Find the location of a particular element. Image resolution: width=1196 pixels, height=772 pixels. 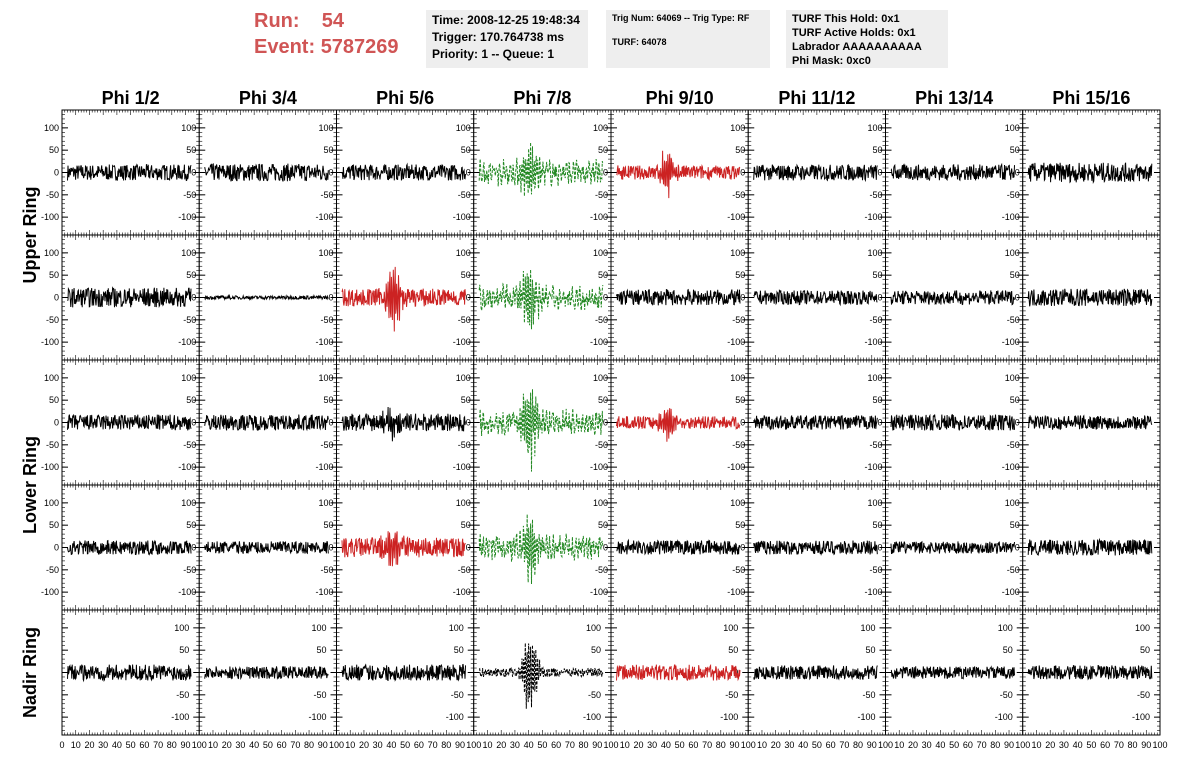

column-header: Phi 11/12 is located at coordinates (816, 98).